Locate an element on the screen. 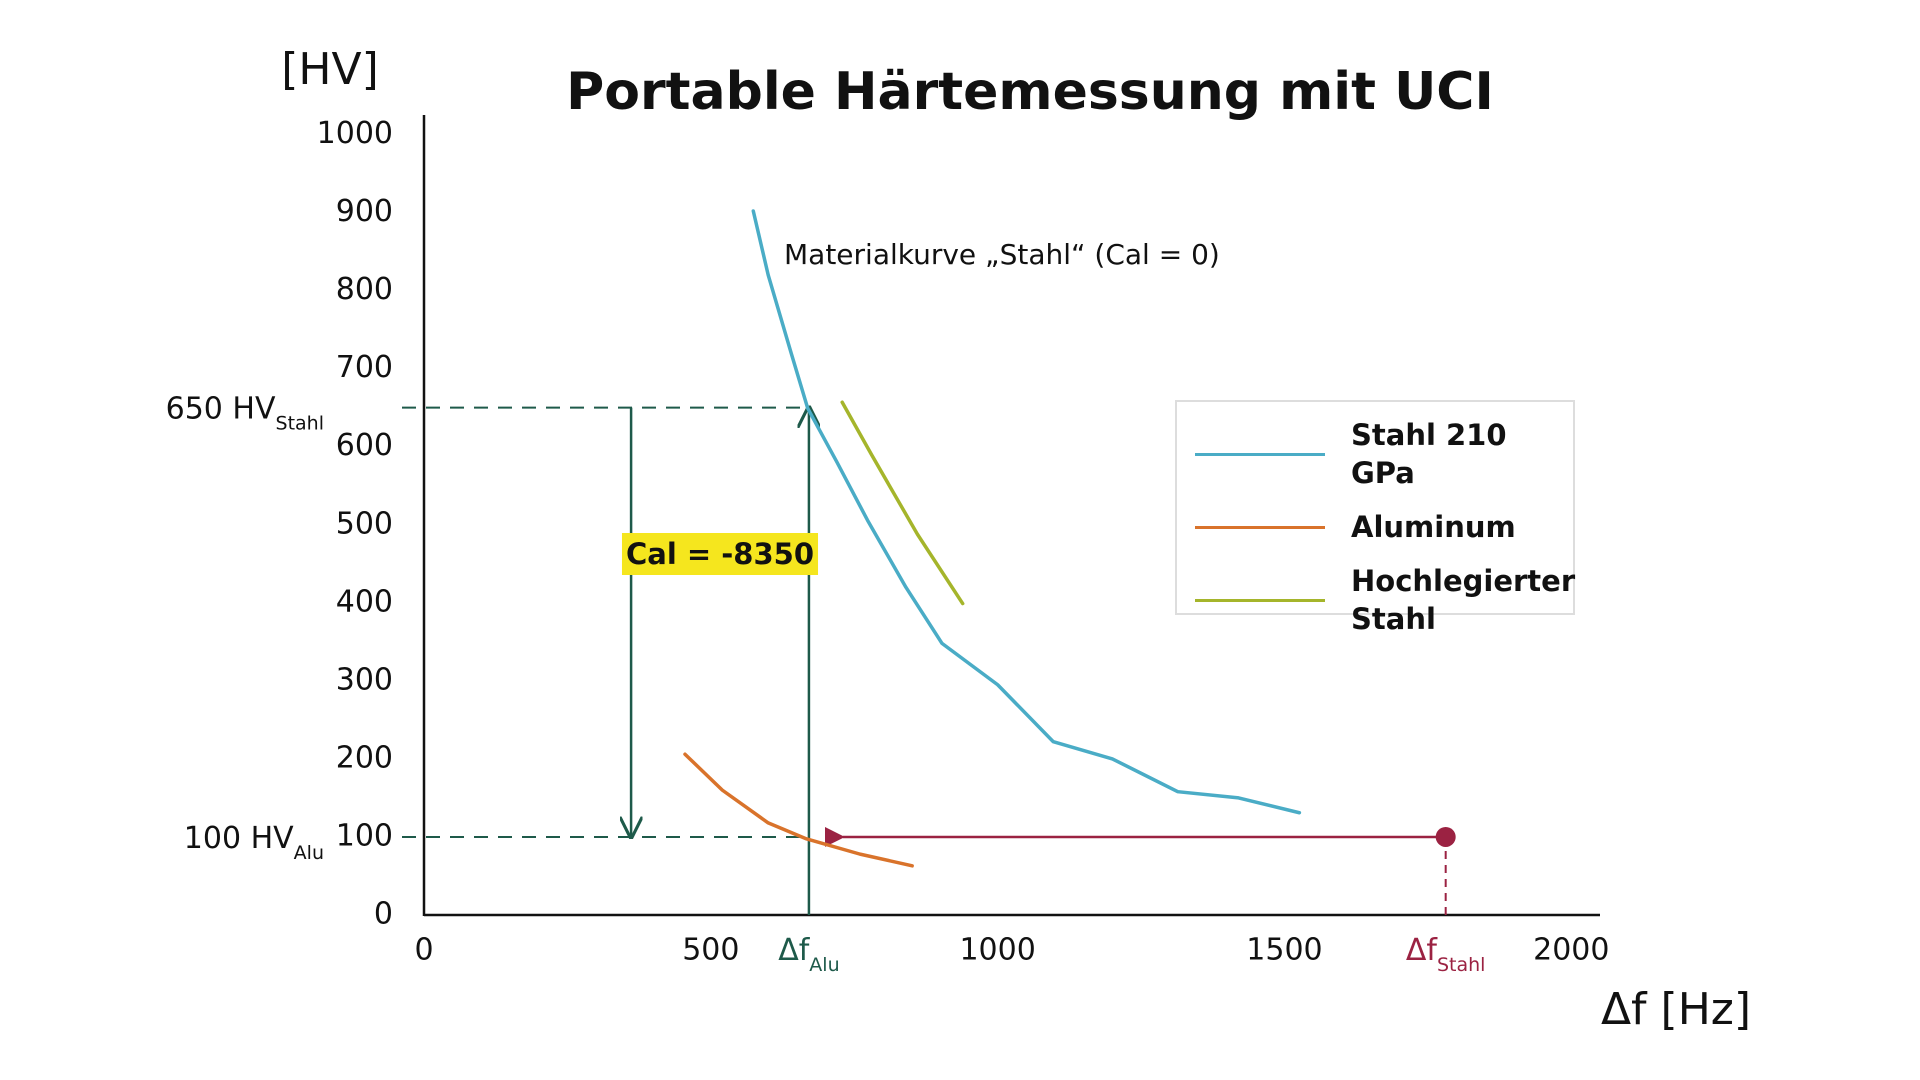 This screenshot has height=1080, width=1920. x-tick-label: 1500 is located at coordinates (1284, 950).